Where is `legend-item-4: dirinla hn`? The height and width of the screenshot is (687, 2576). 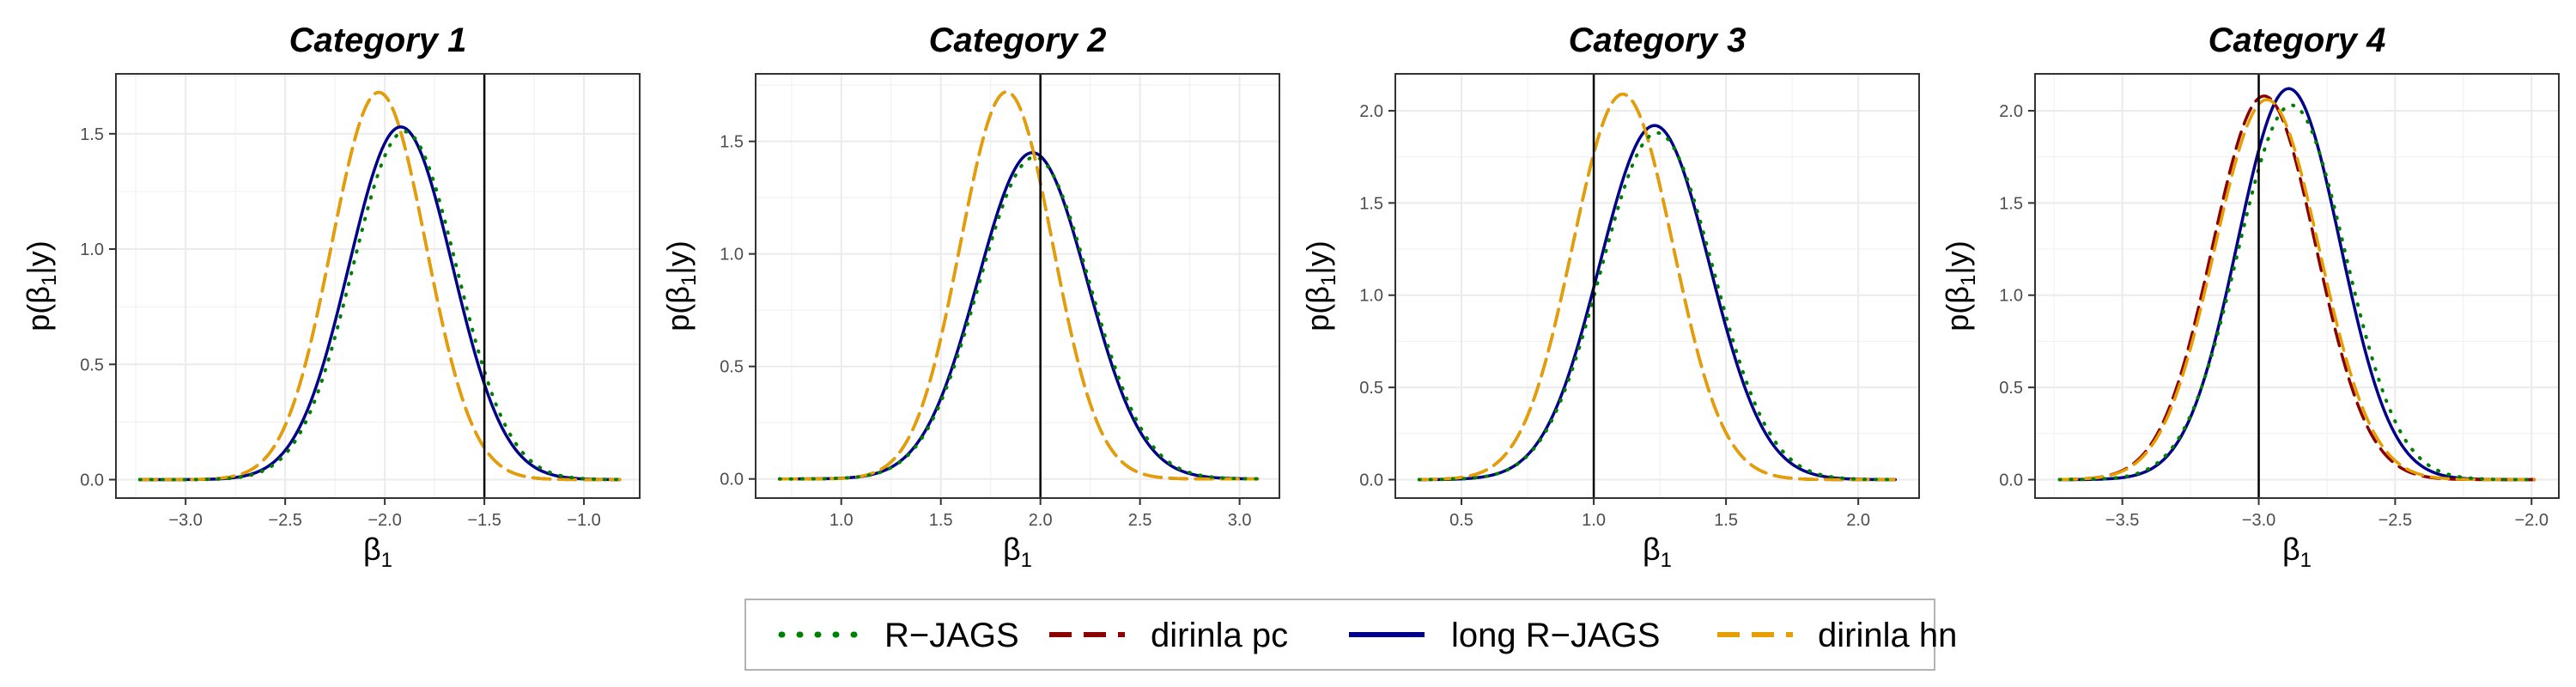
legend-item-4: dirinla hn is located at coordinates (1837, 635).